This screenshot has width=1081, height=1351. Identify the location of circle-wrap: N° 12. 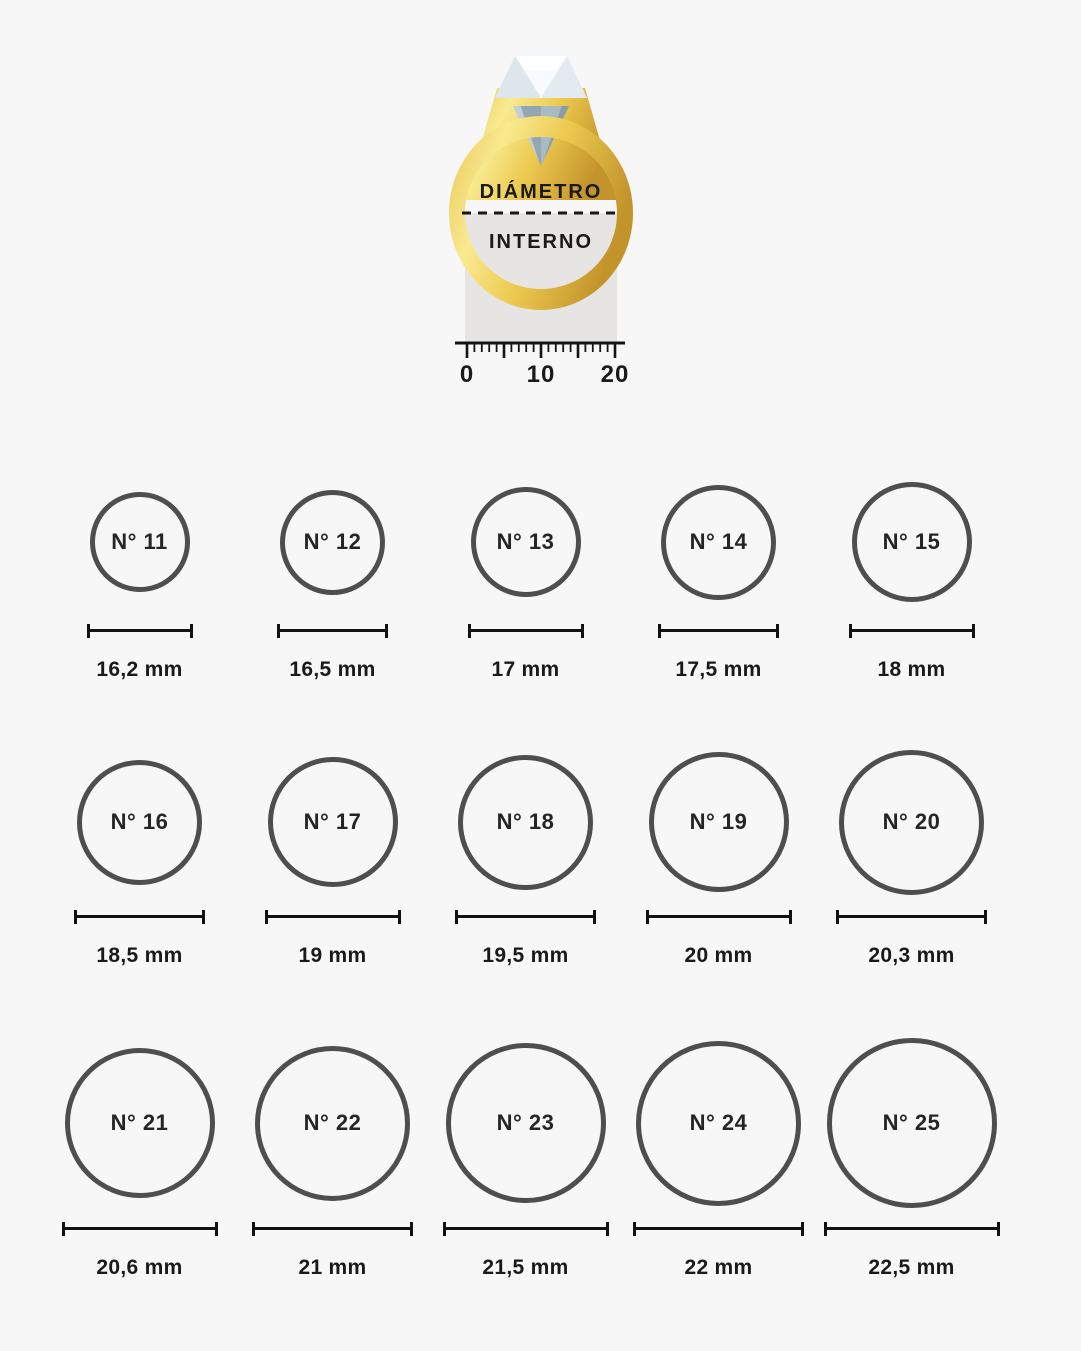
(332, 542).